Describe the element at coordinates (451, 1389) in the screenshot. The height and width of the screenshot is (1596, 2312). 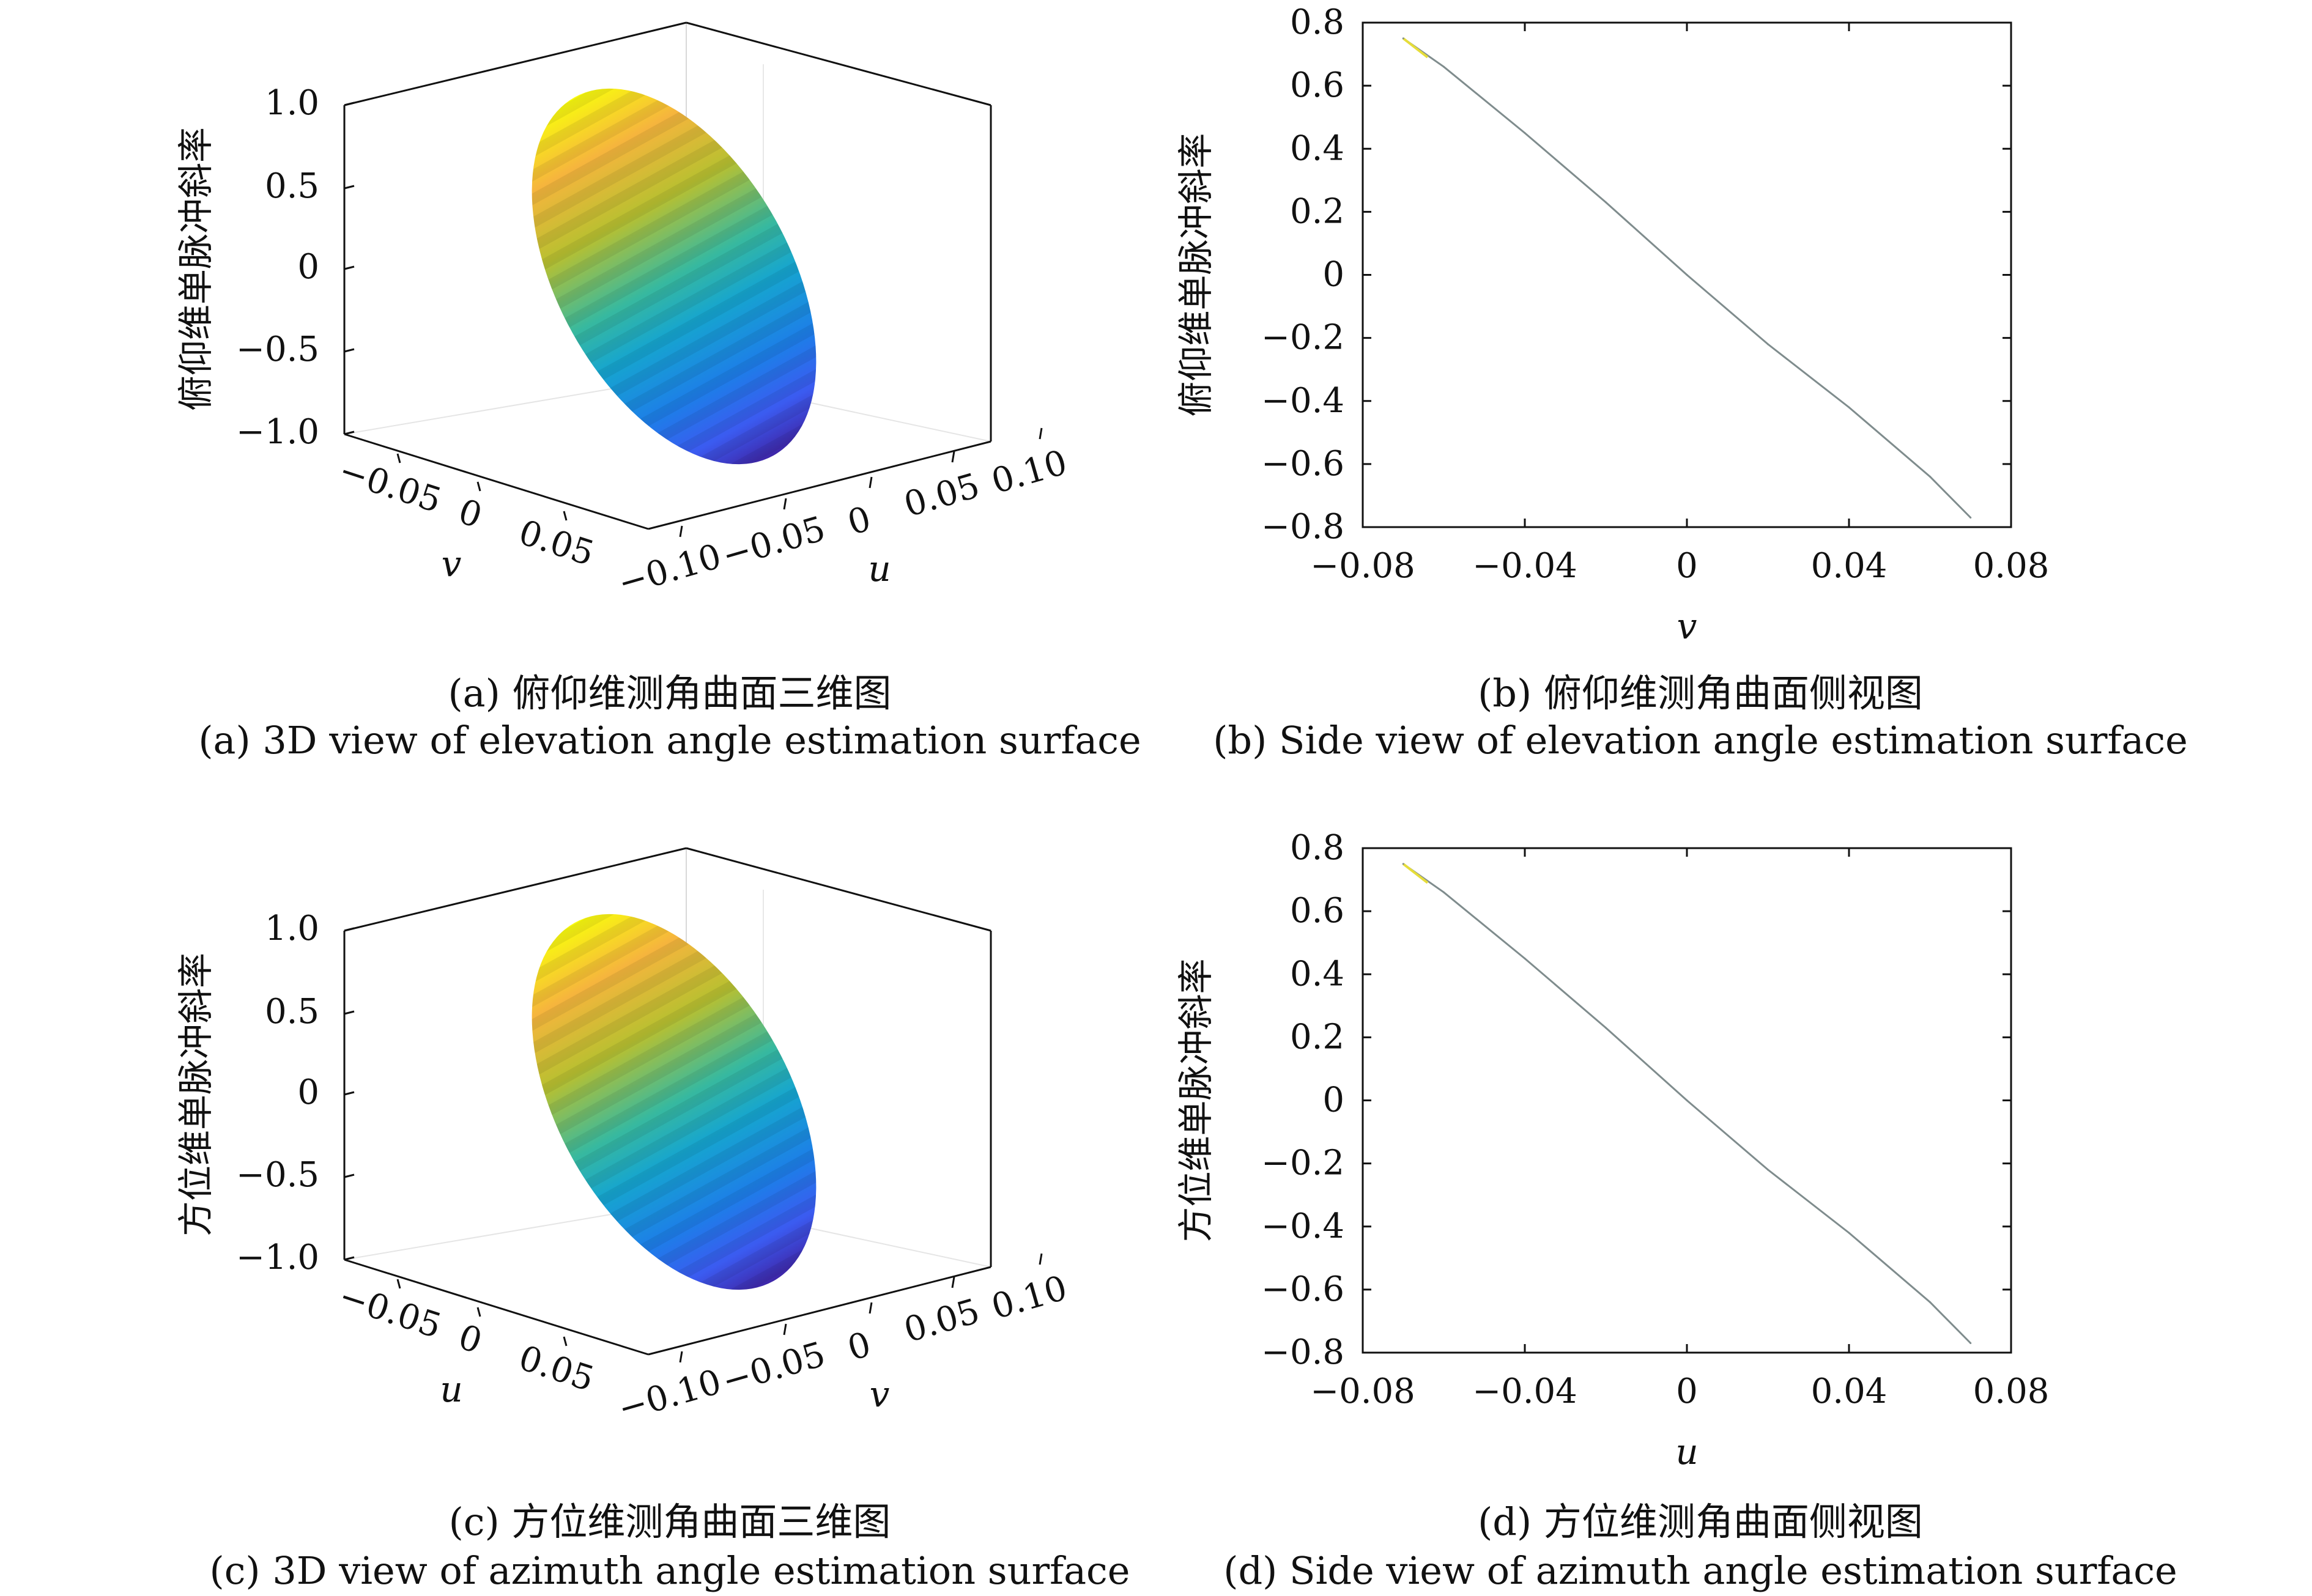
I see `left-axis-label: u` at that location.